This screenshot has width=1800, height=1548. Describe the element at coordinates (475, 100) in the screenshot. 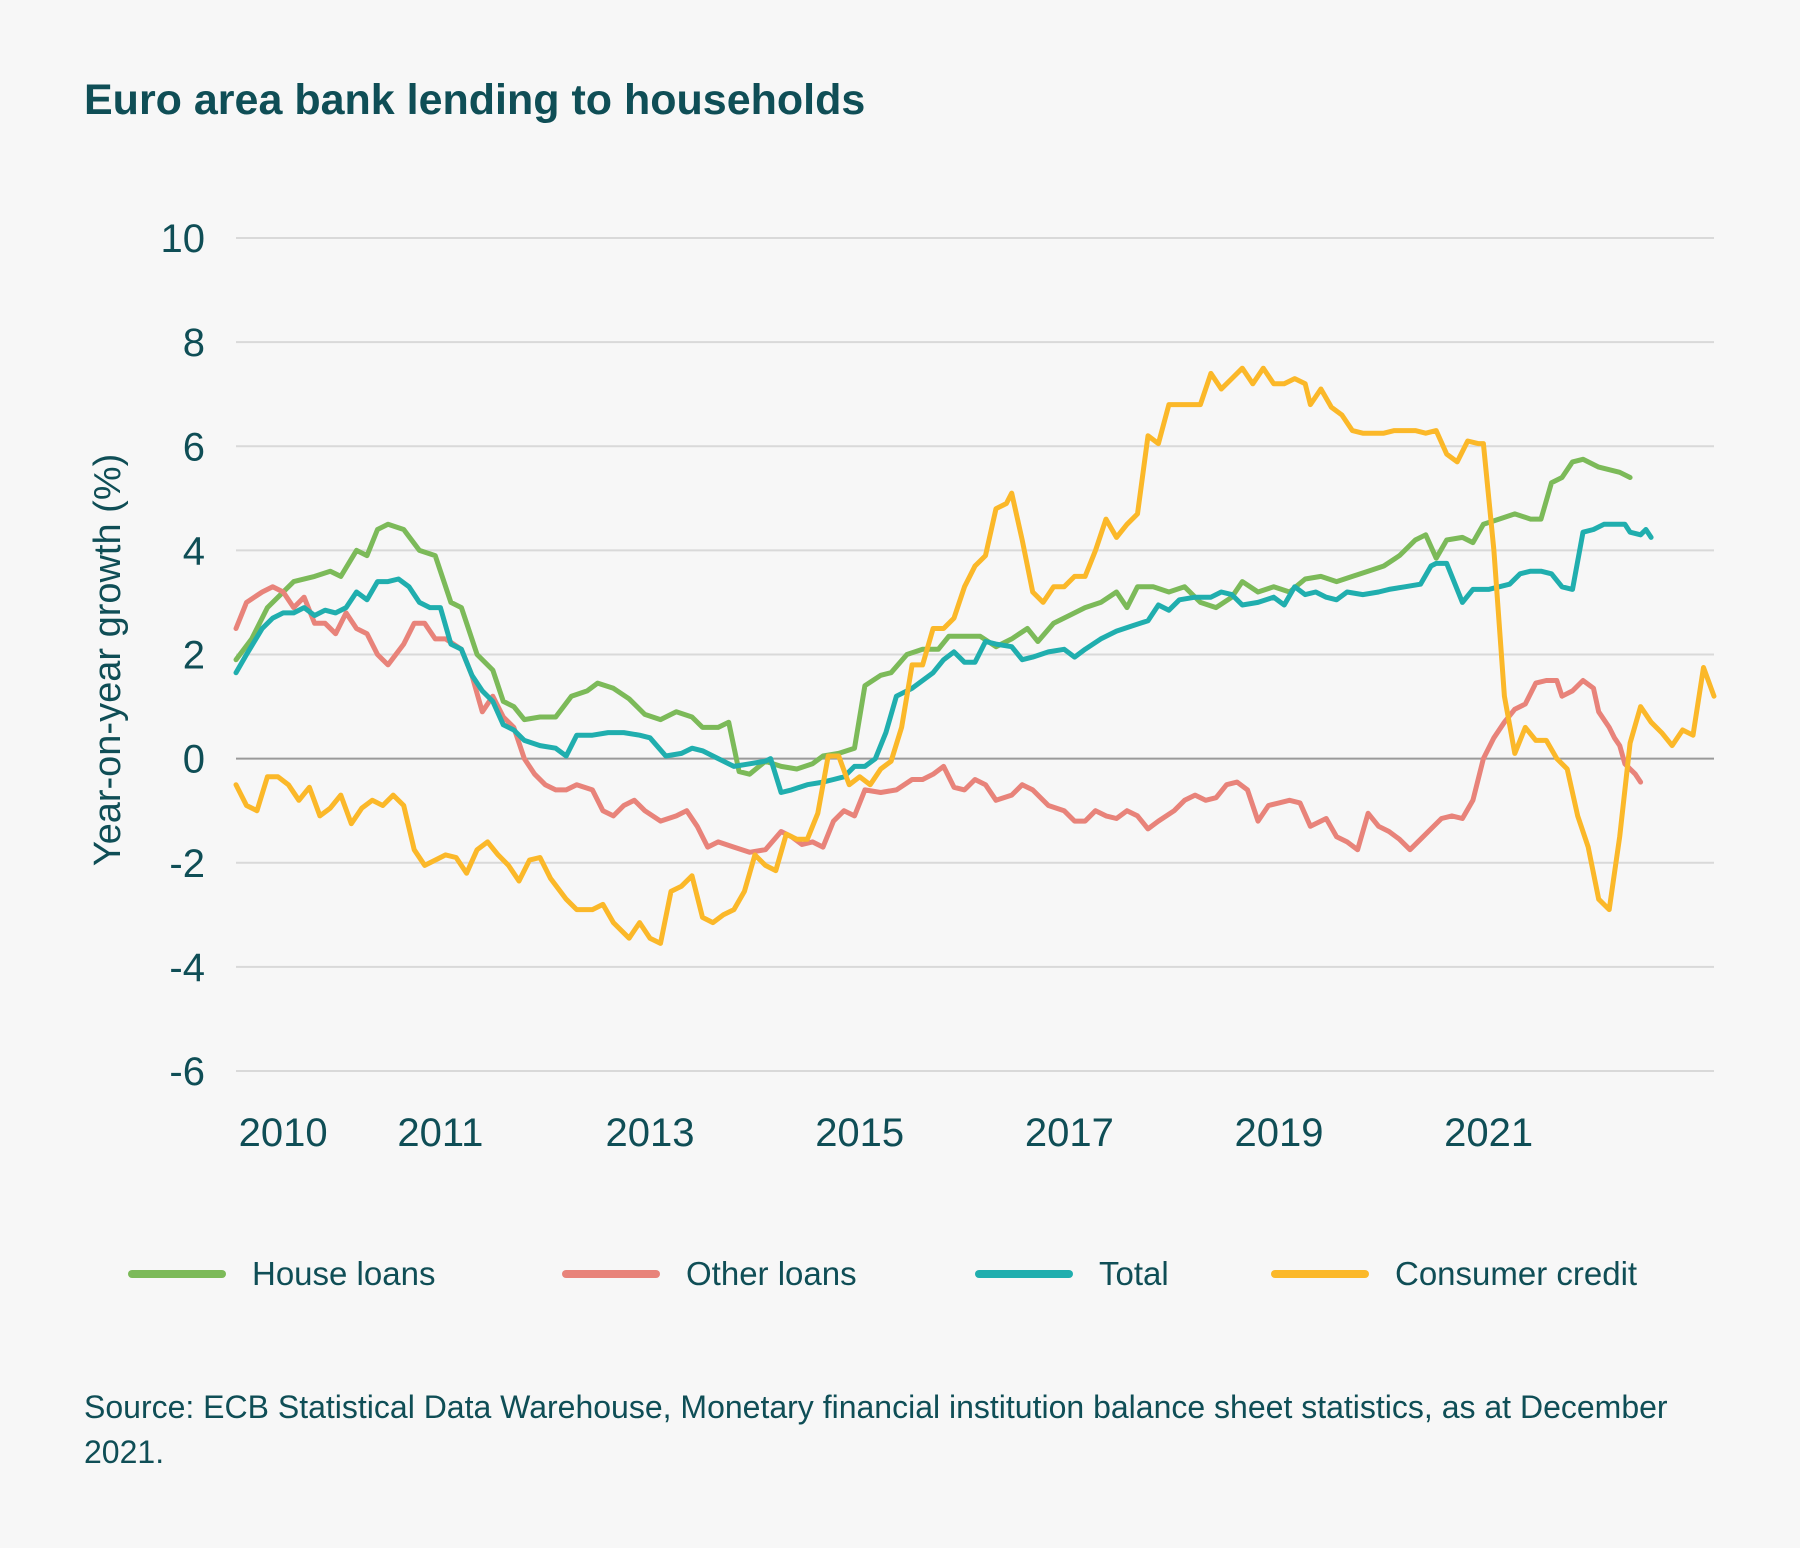

I see `chart-title: Euro area bank lending to households` at that location.